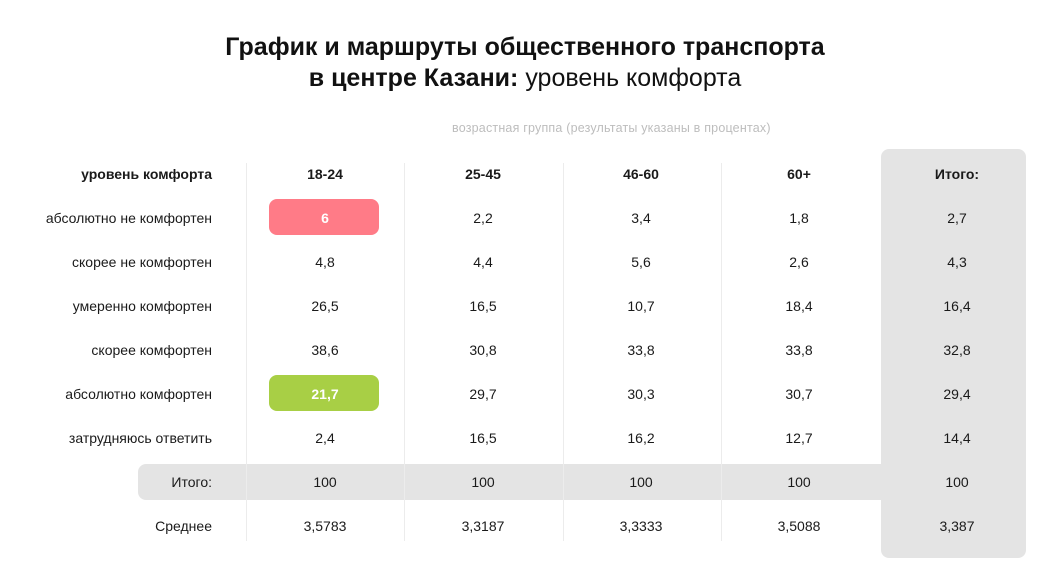 The image size is (1050, 586). What do you see at coordinates (641, 262) in the screenshot?
I see `table-cell: 5,6` at bounding box center [641, 262].